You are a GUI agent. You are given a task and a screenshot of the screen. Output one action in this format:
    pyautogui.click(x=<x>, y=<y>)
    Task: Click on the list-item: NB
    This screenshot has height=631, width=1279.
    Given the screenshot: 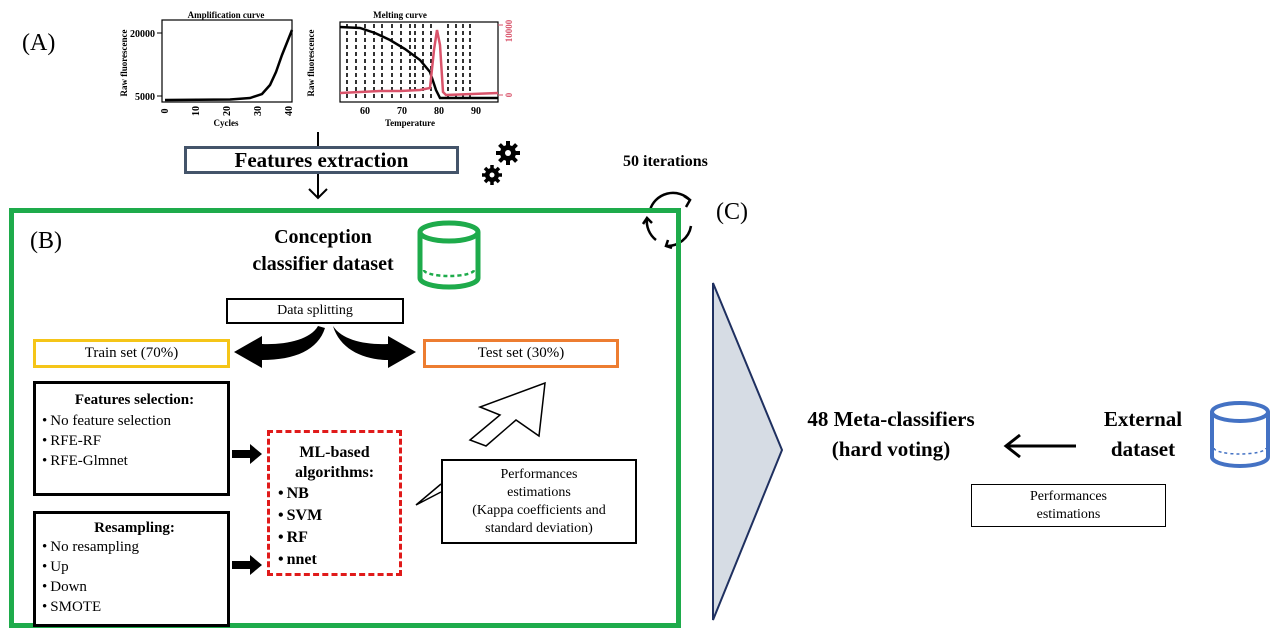 What is the action you would take?
    pyautogui.click(x=338, y=494)
    